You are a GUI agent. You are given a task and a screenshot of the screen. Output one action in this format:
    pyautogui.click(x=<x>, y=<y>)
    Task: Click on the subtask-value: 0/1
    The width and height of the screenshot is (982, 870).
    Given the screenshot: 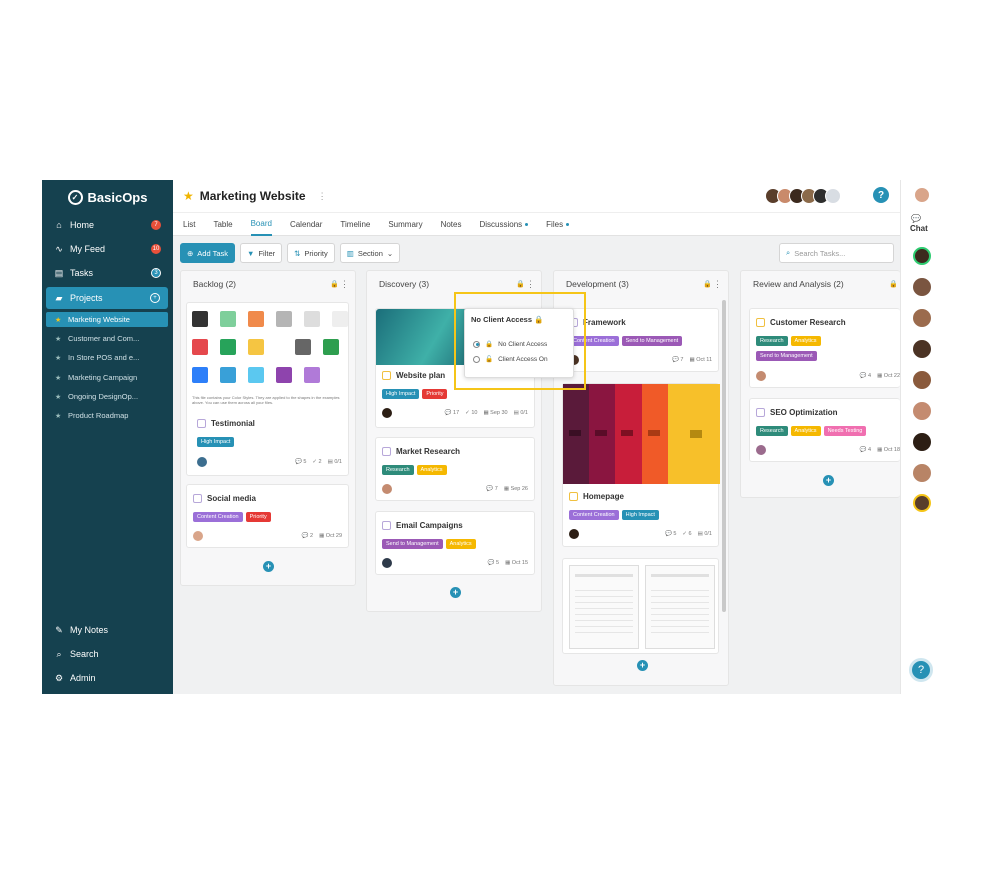 What is the action you would take?
    pyautogui.click(x=338, y=462)
    